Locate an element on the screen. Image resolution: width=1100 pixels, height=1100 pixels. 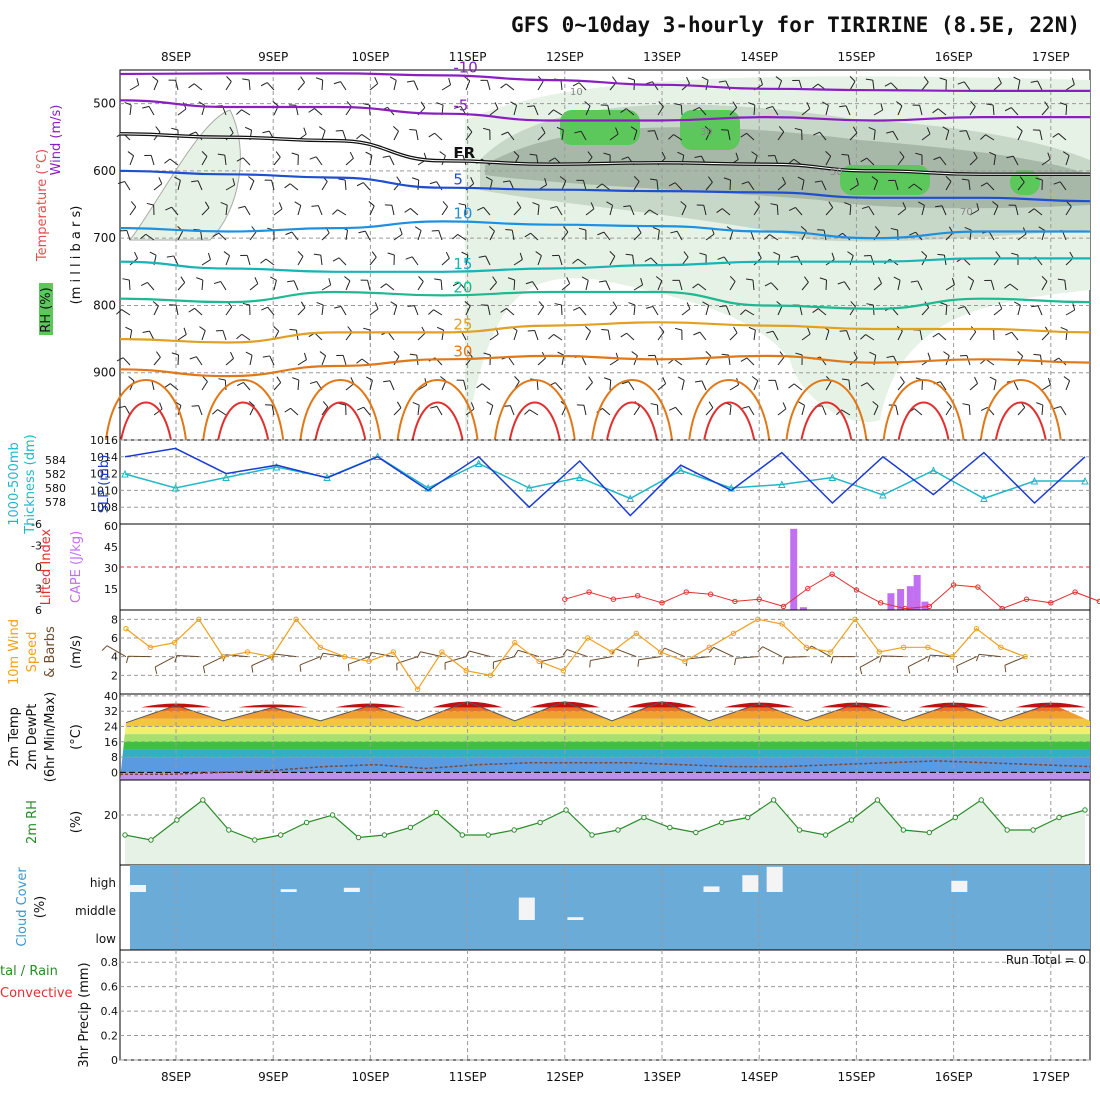
wind10-barb is located at coordinates (918, 662).